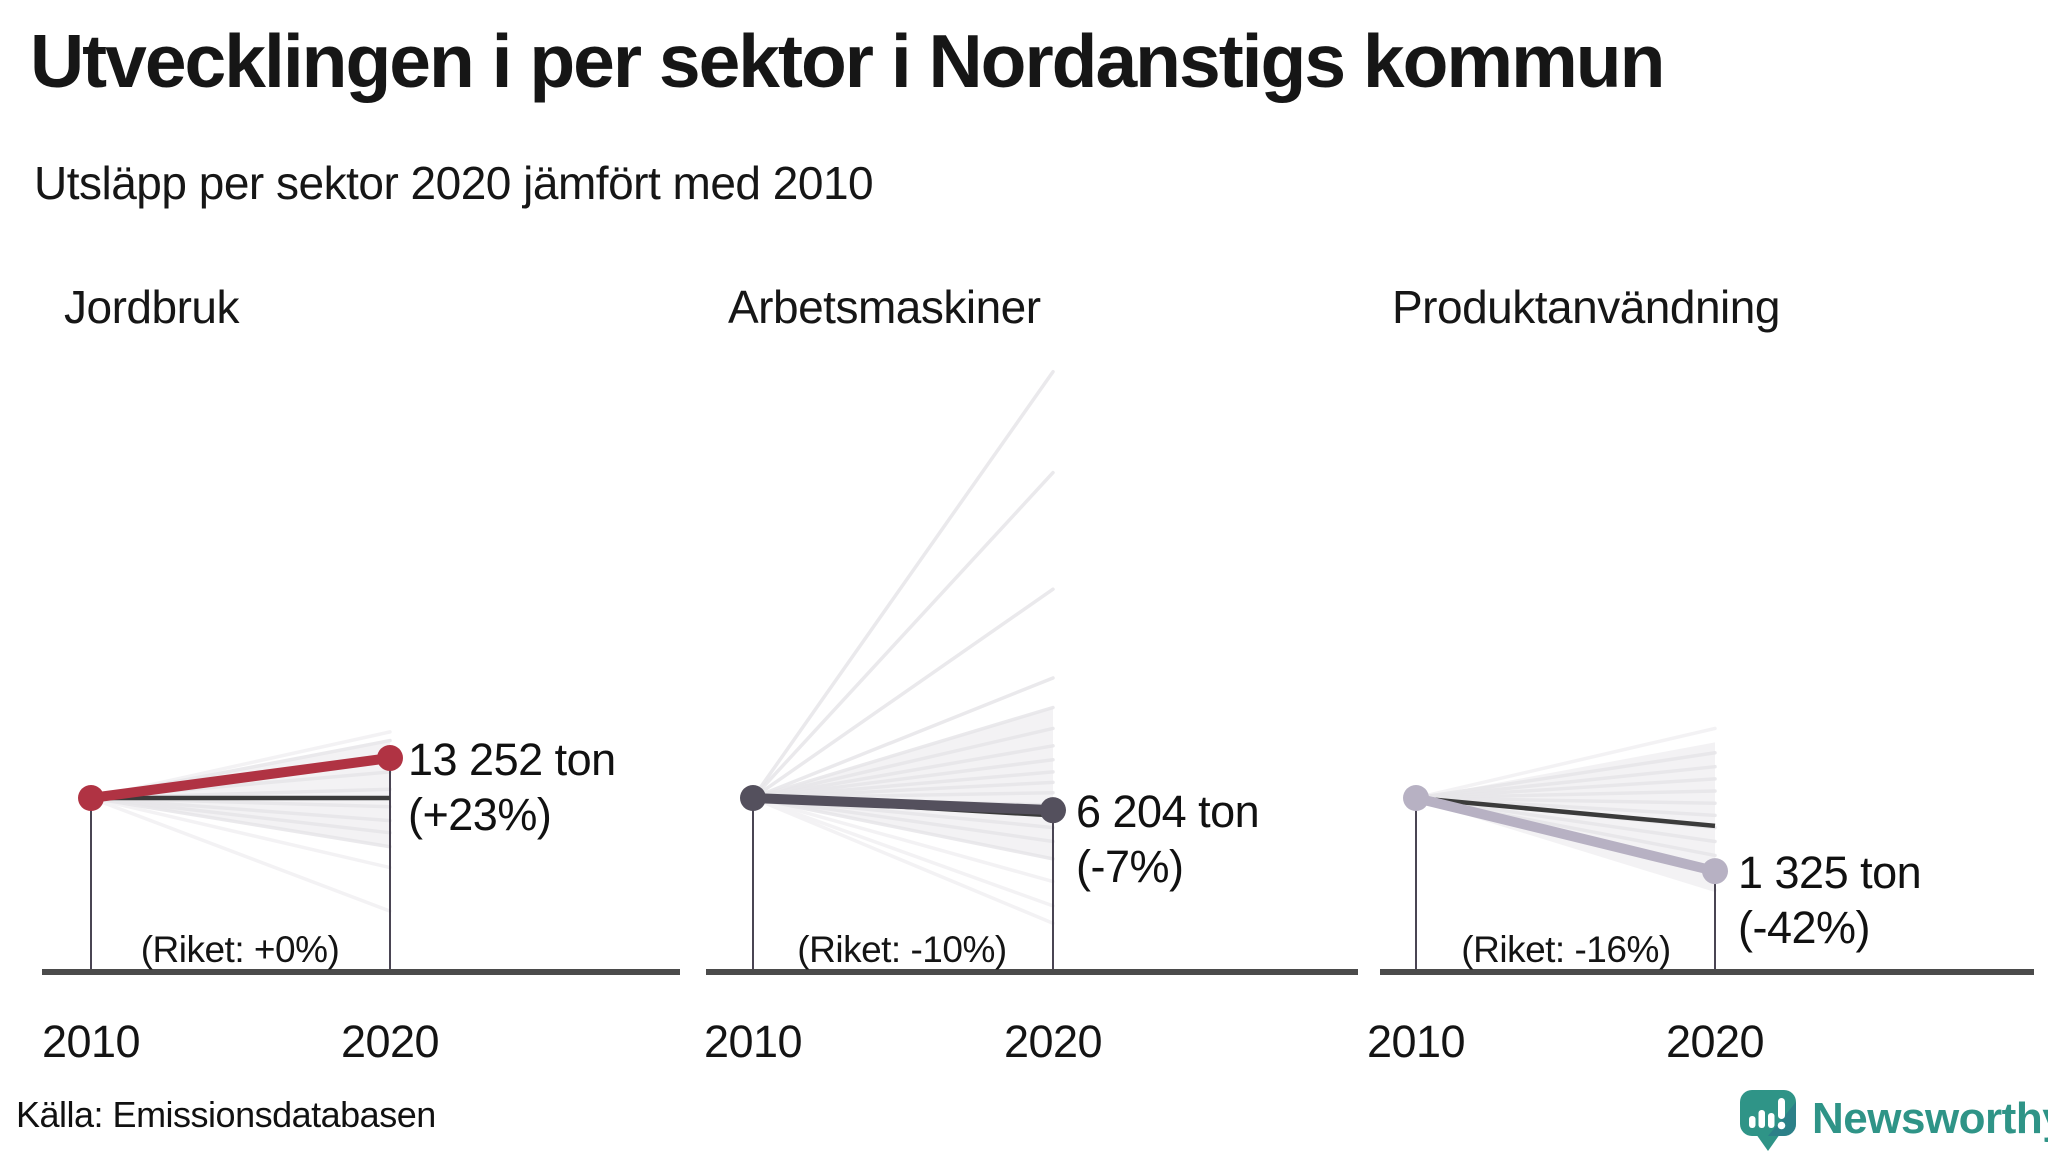 The width and height of the screenshot is (2048, 1152). What do you see at coordinates (1830, 900) in the screenshot?
I see `annotation-produktanvandning: 1 325 ton (-42%)` at bounding box center [1830, 900].